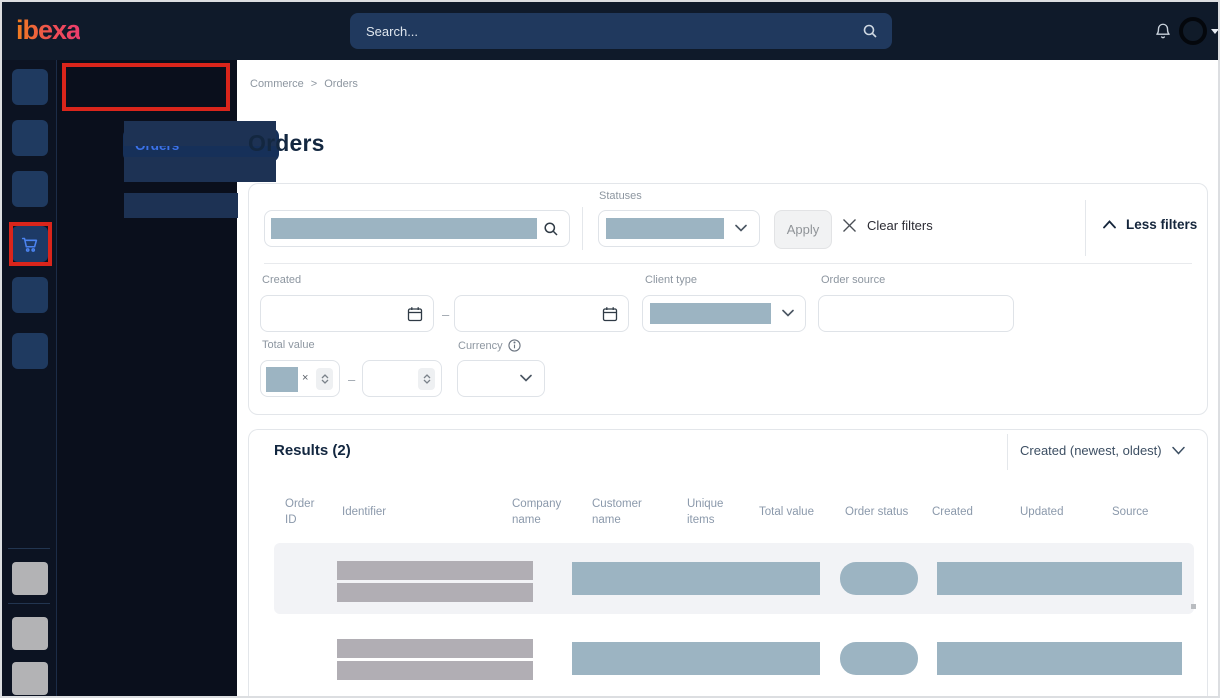  Describe the element at coordinates (849, 225) in the screenshot. I see `close-icon` at that location.